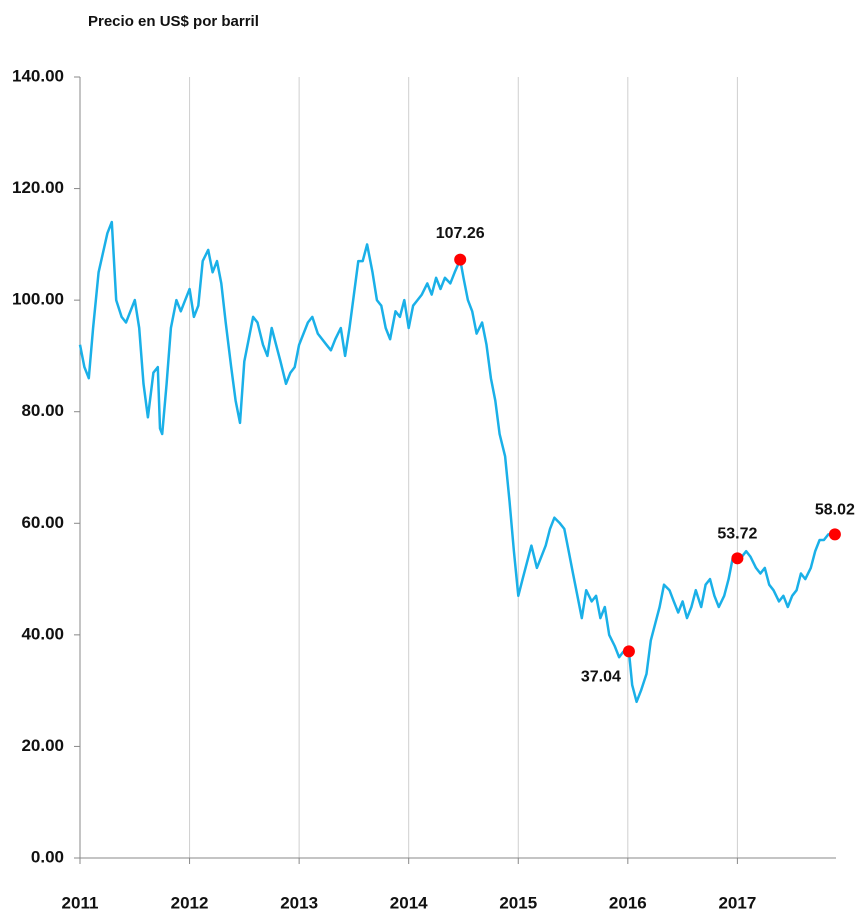  I want to click on y-tick-label: 20.00, so click(42, 745).